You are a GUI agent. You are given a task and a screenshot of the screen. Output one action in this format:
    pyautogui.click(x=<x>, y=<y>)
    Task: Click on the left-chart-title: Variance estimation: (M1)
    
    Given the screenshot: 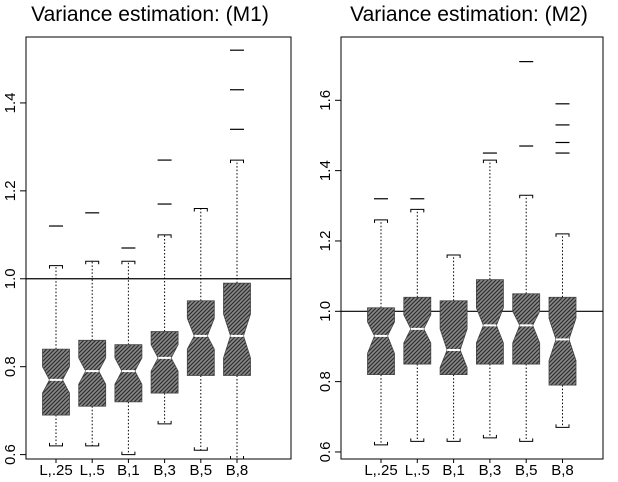 What is the action you would take?
    pyautogui.click(x=150, y=14)
    